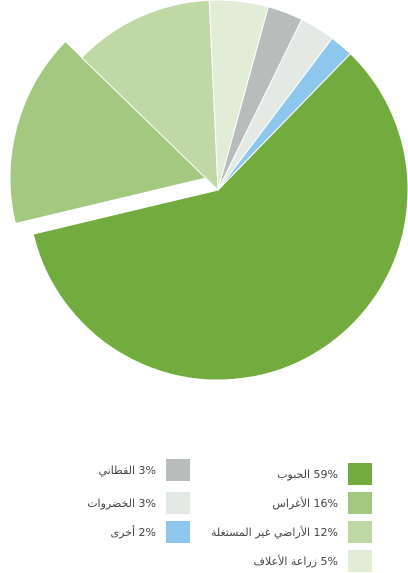 Image resolution: width=408 pixels, height=573 pixels. What do you see at coordinates (295, 561) in the screenshot?
I see `legend-label-fodder: 5% زراعة الأعلاف` at bounding box center [295, 561].